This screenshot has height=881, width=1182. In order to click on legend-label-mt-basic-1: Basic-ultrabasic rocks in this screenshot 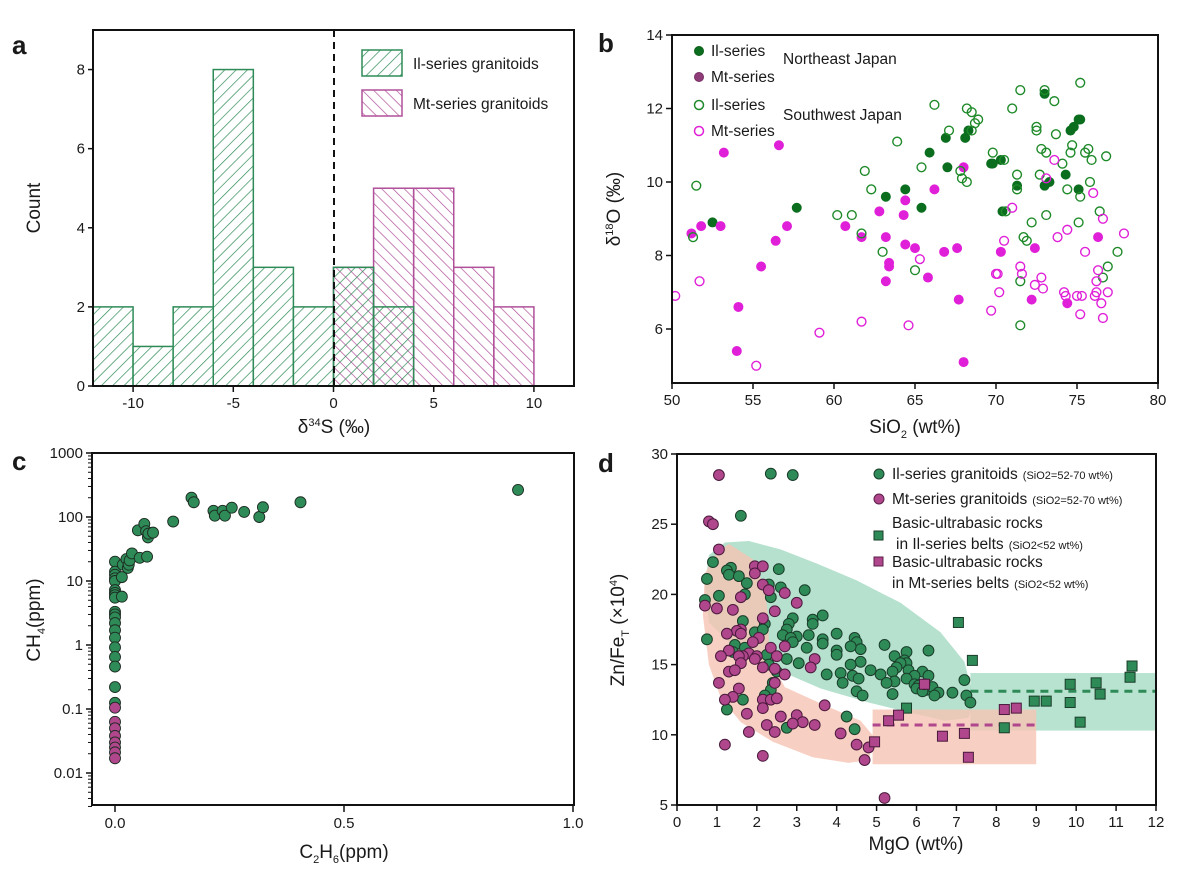, I will do `click(967, 562)`.